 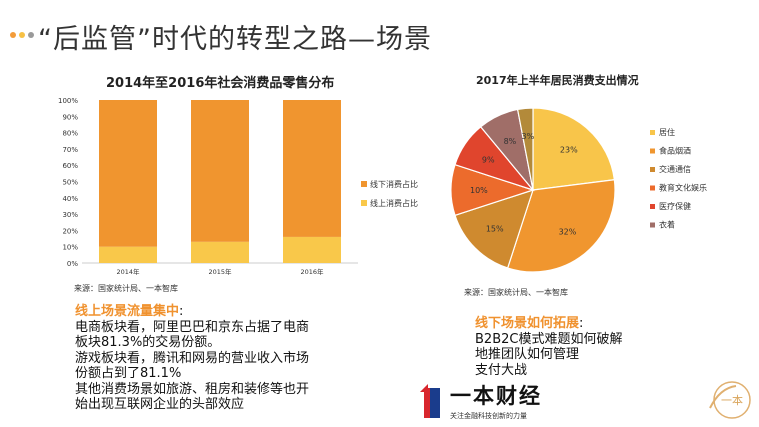 I want to click on pie-data-label: 3%, so click(x=528, y=136).